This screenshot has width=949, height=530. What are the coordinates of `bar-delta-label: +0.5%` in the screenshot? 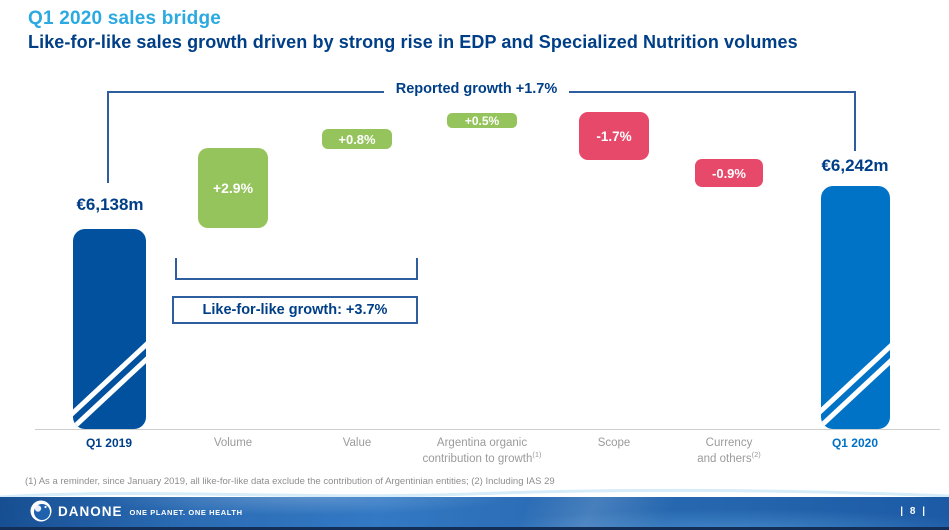 It's located at (482, 120).